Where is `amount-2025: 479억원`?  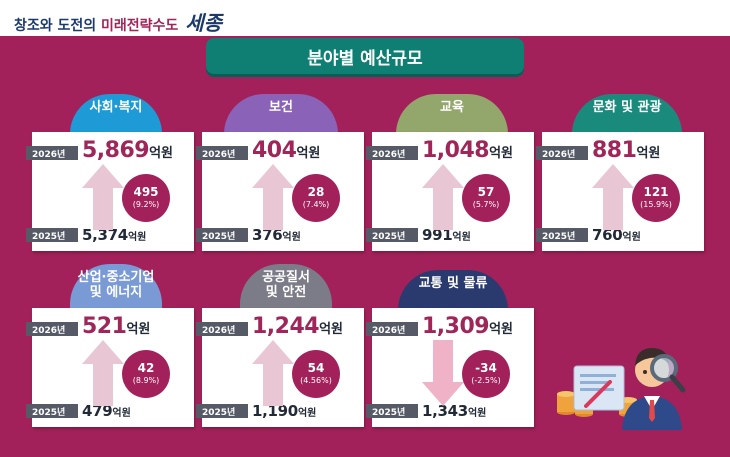
amount-2025: 479억원 is located at coordinates (106, 411).